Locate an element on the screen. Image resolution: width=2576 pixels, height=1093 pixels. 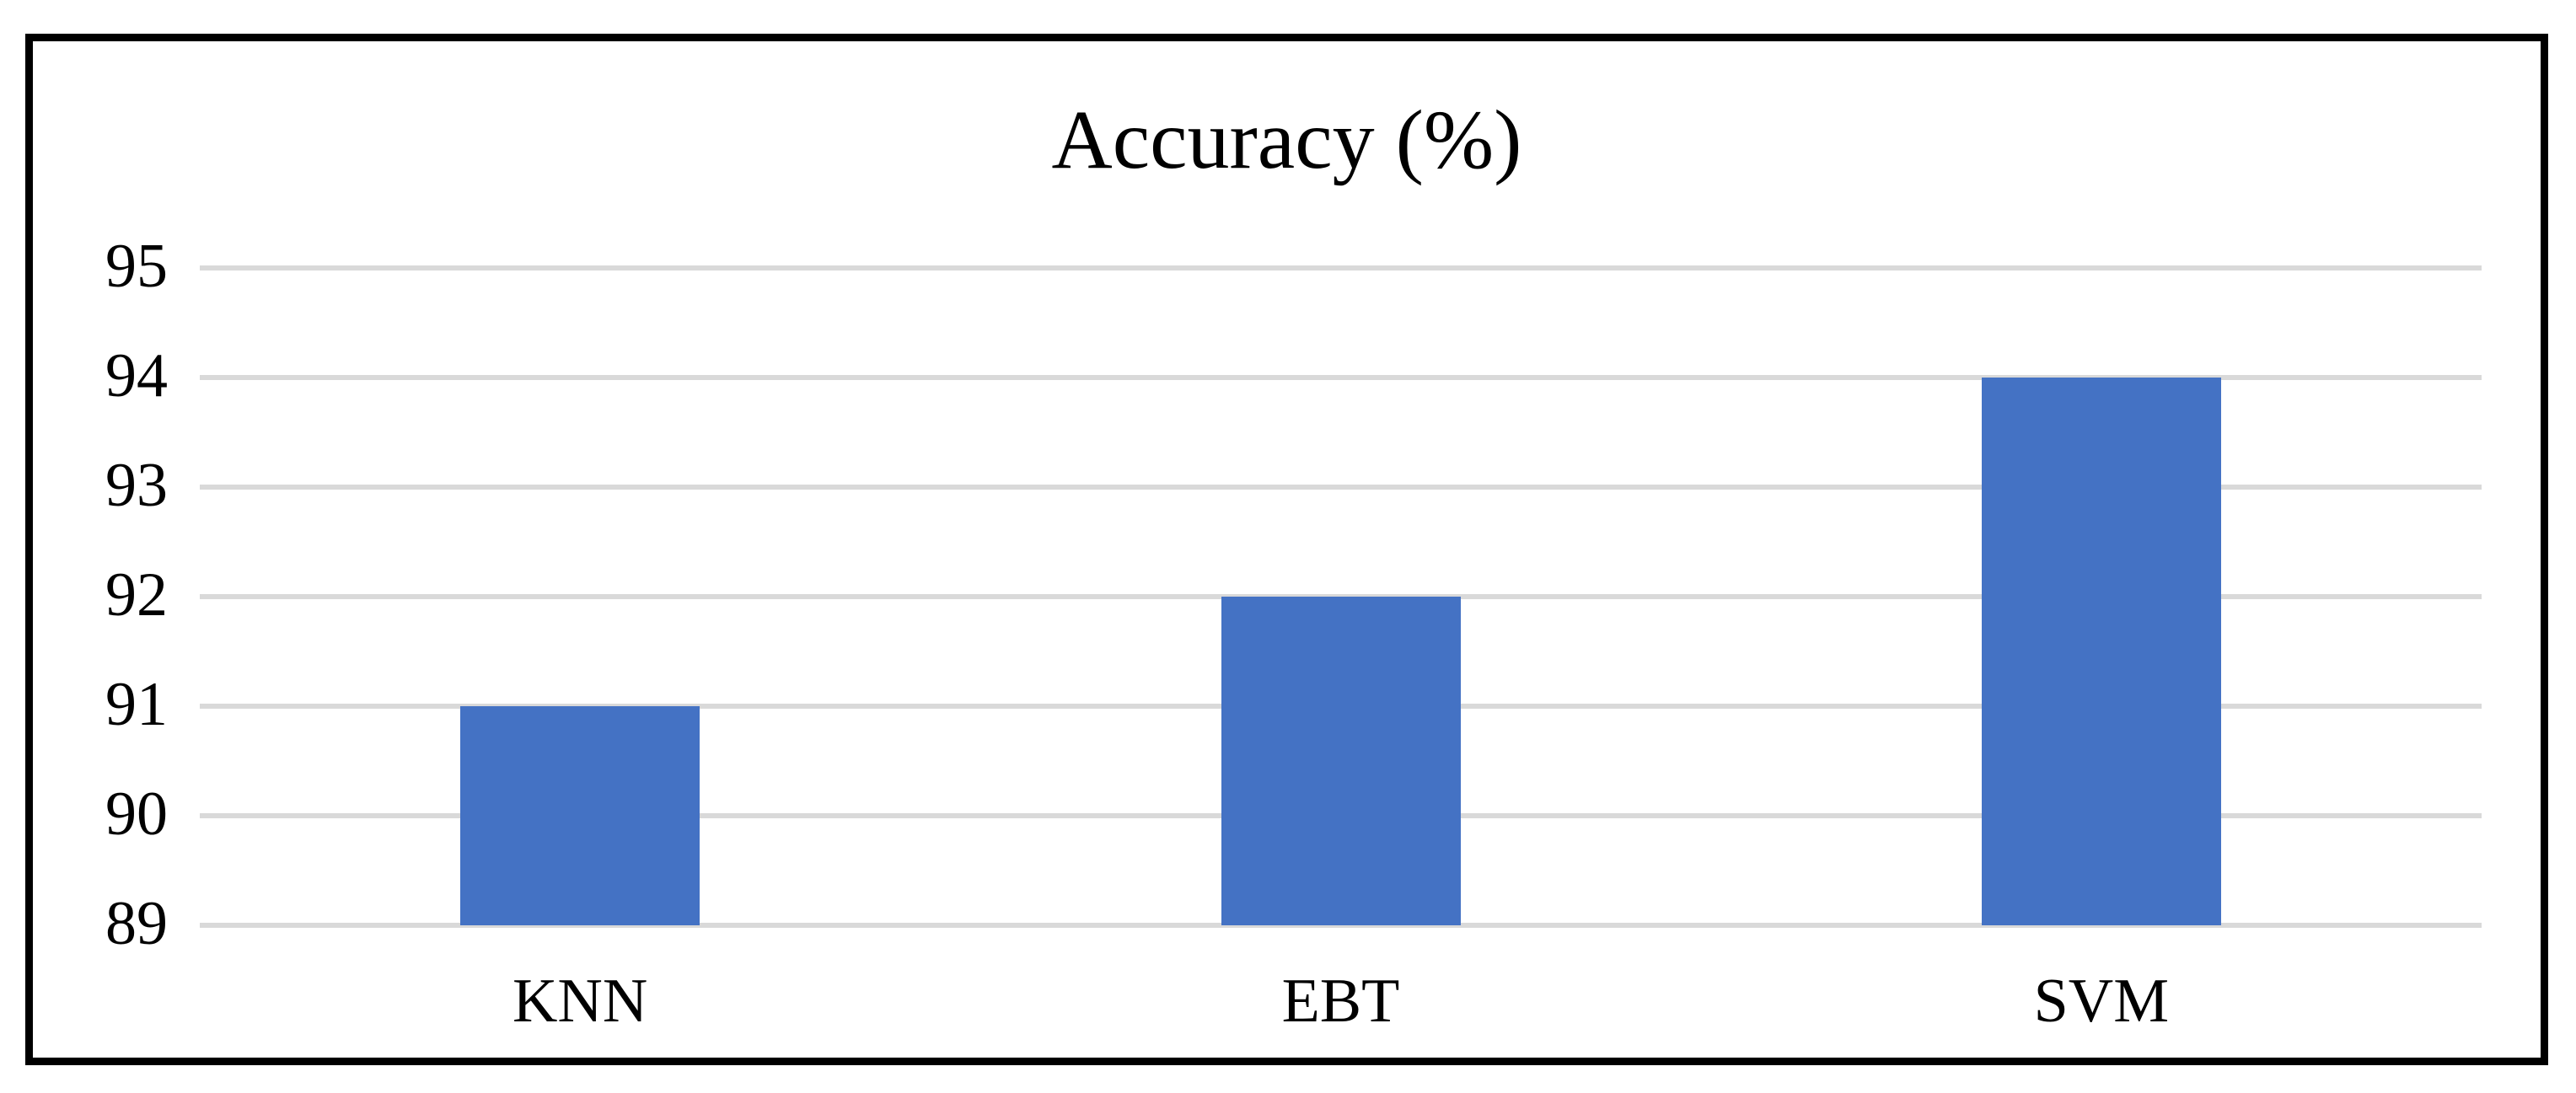
bar-knn is located at coordinates (580, 816).